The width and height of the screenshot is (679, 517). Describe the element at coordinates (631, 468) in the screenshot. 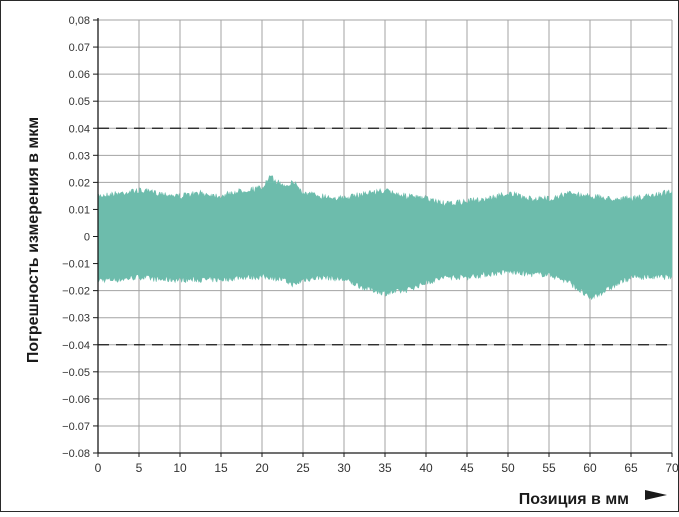

I see `x-tick-label: 65` at that location.